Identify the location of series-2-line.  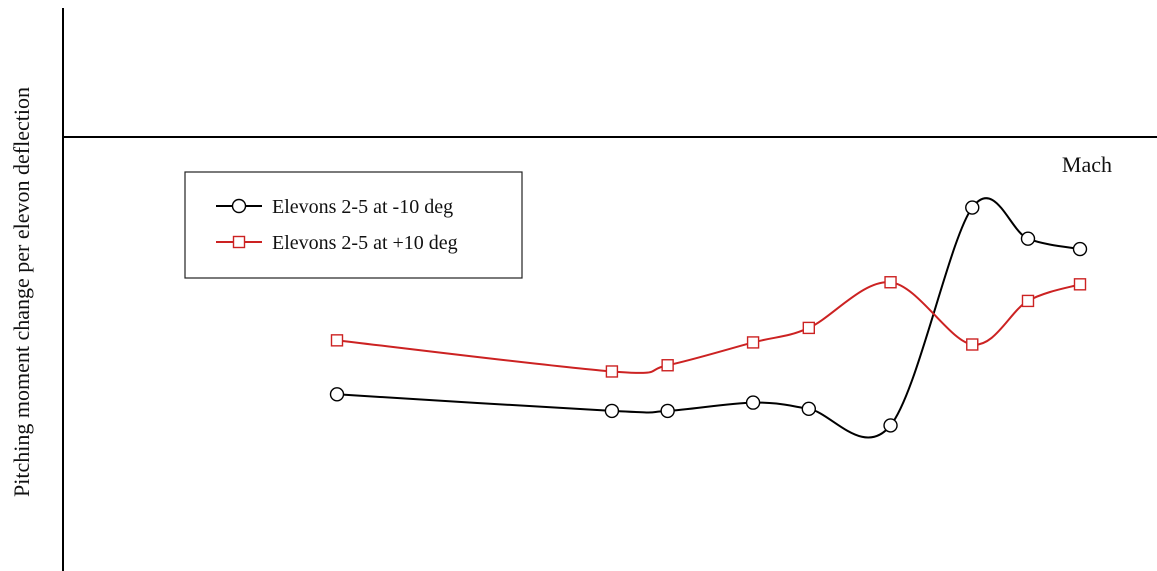
(708, 327).